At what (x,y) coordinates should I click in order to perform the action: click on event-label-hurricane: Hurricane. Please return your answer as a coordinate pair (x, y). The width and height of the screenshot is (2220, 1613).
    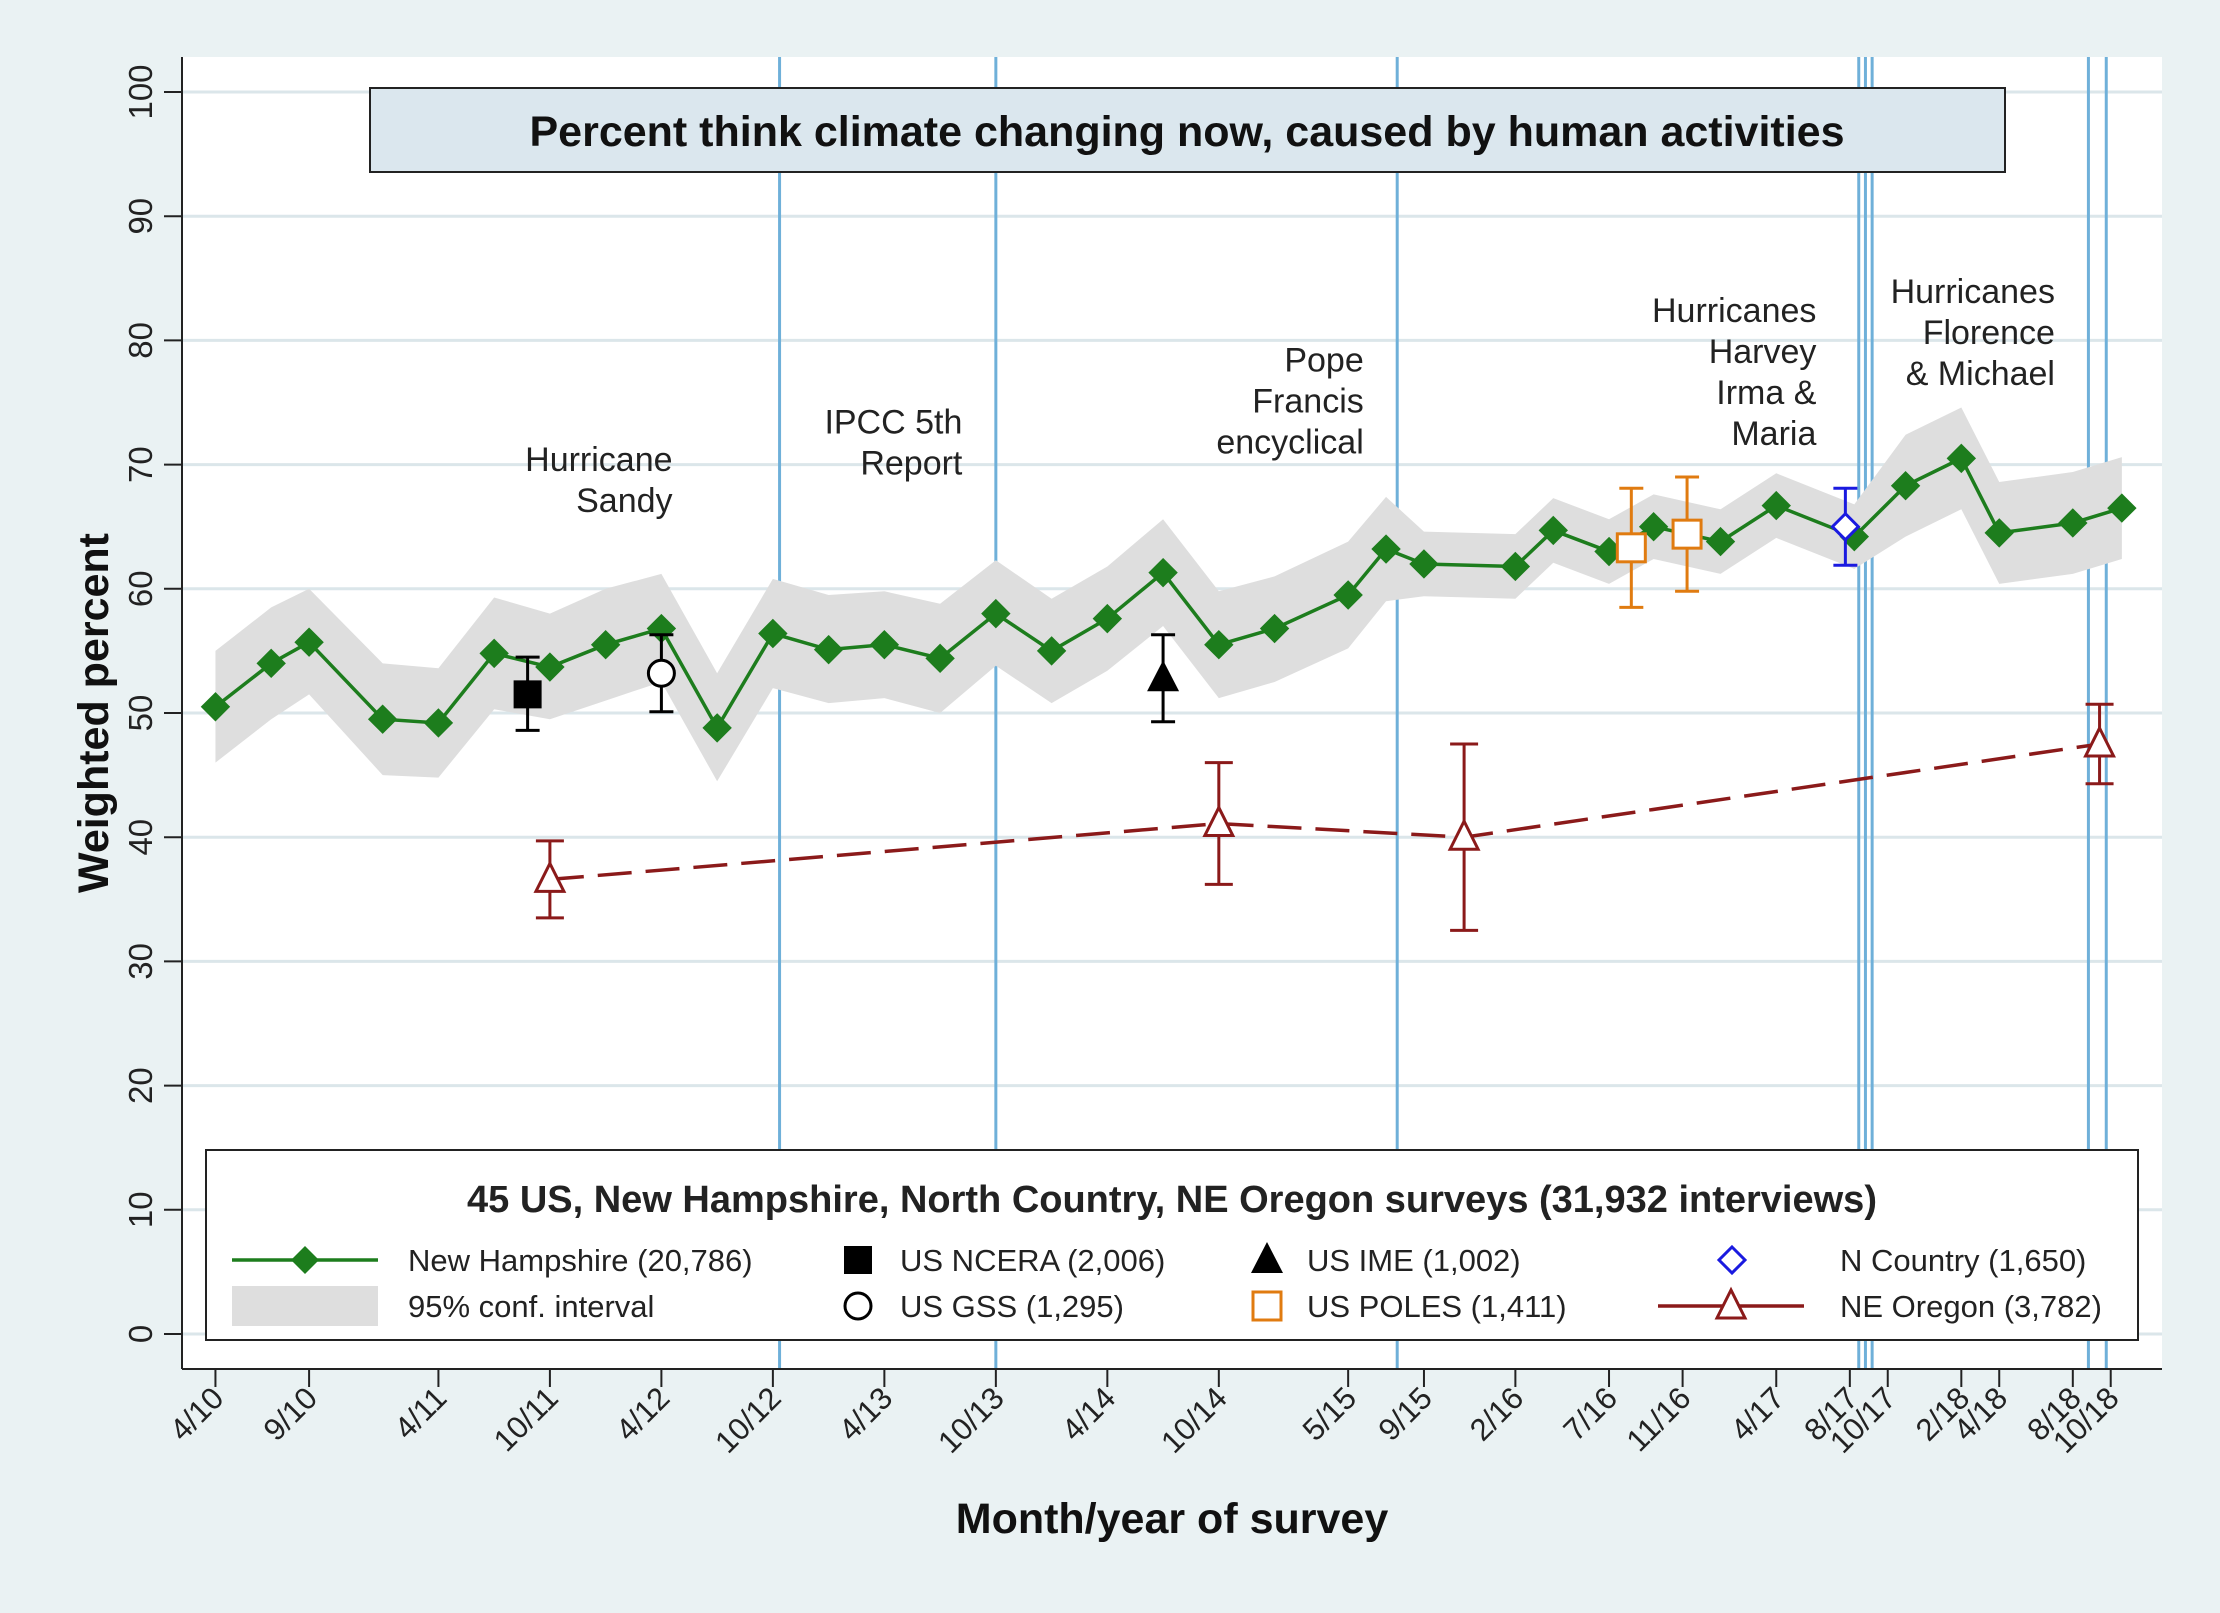
    Looking at the image, I should click on (598, 460).